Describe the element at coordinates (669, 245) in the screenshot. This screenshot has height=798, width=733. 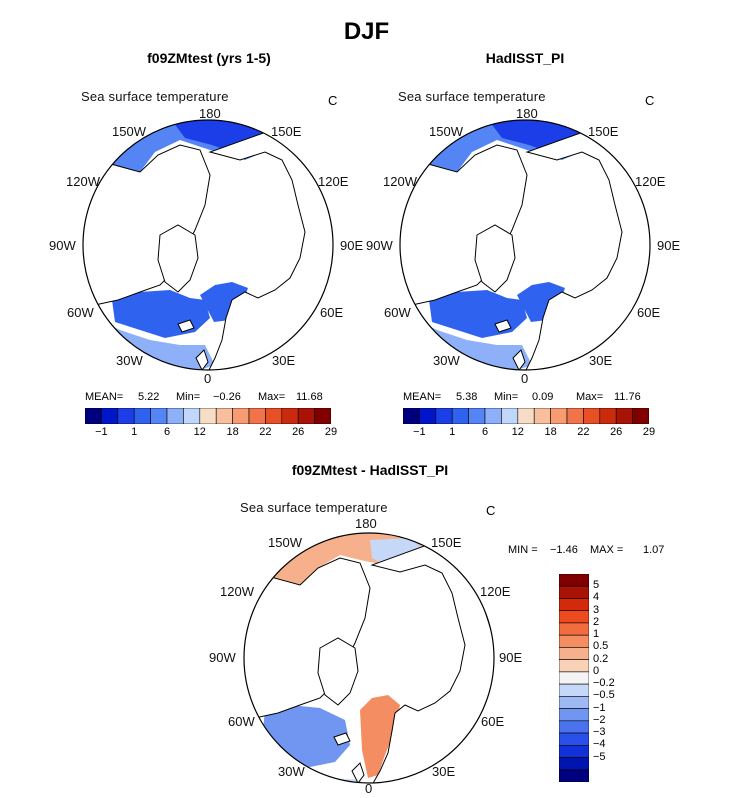
I see `panel-2-lon-90e: 90E` at that location.